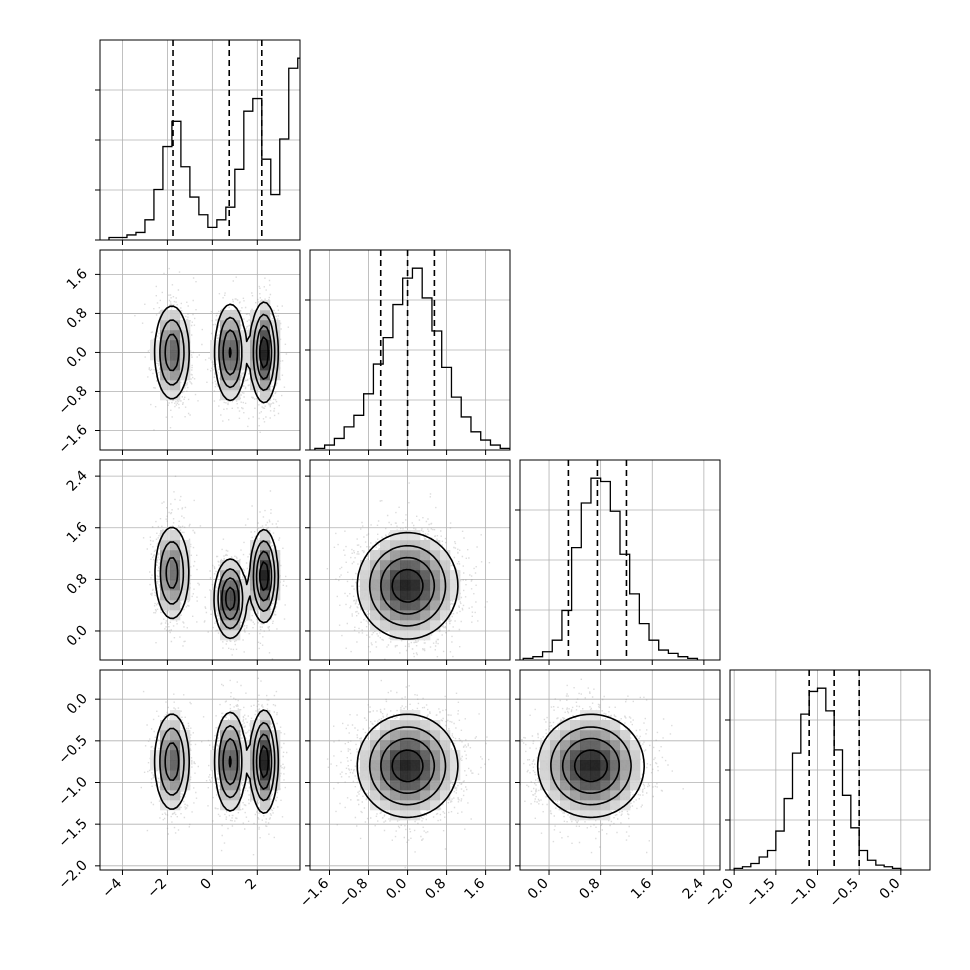  Describe the element at coordinates (77, 279) in the screenshot. I see `y-tick-label: 1.6` at that location.